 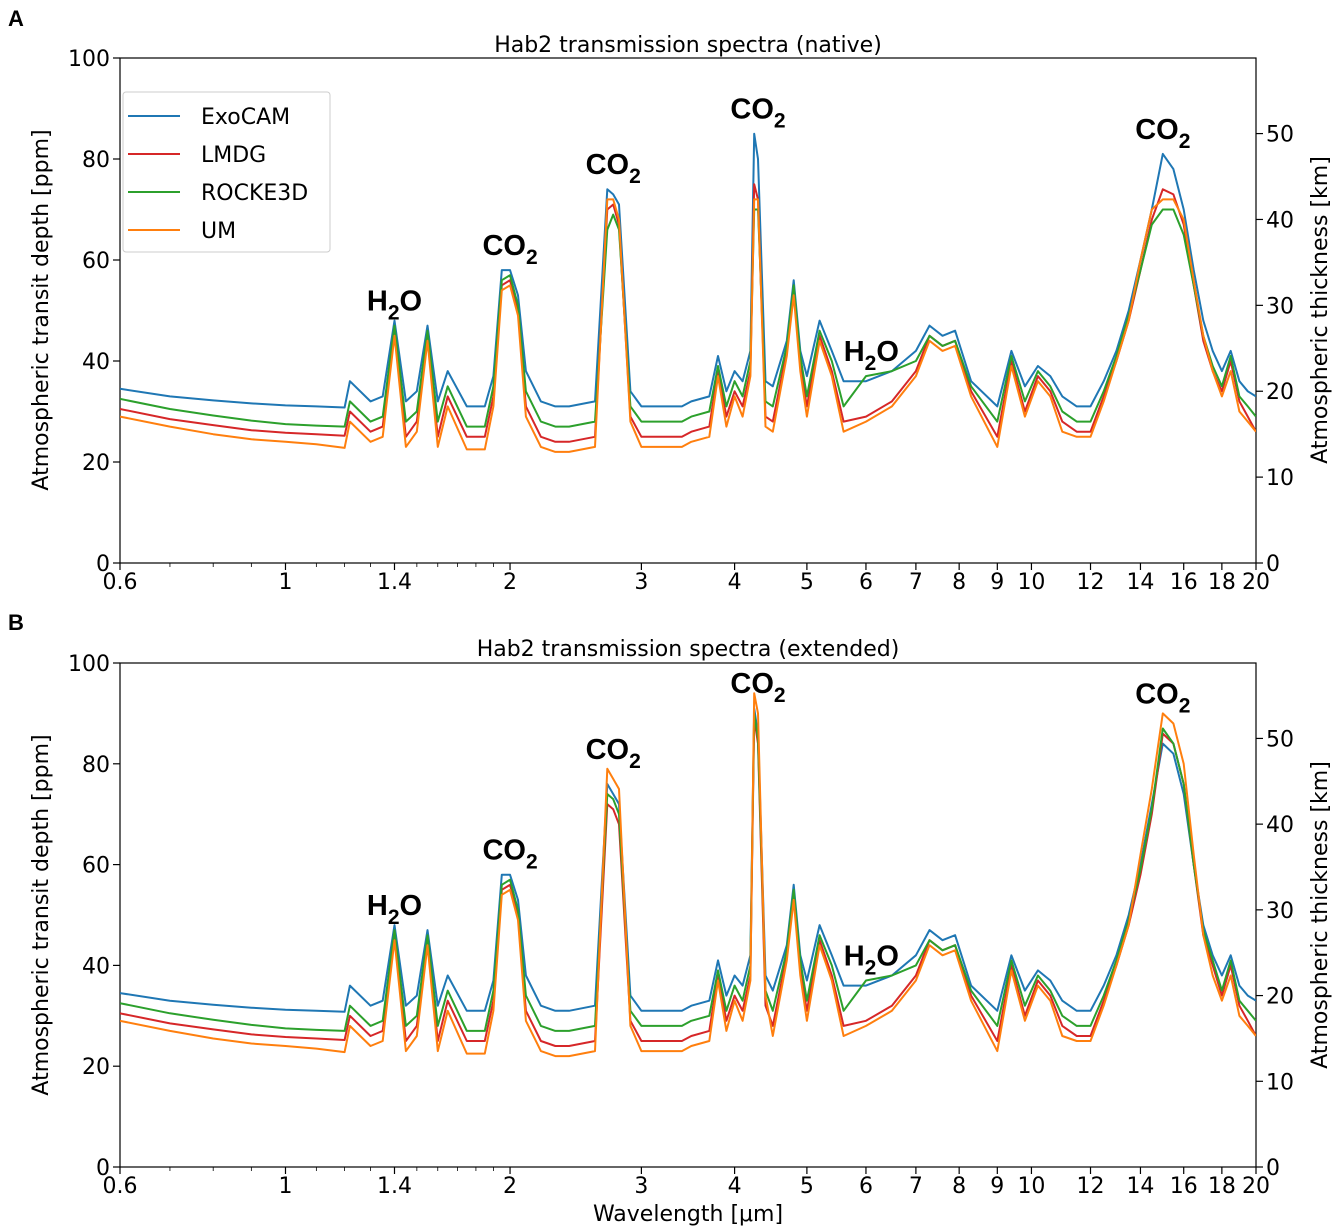 What do you see at coordinates (16, 622) in the screenshot?
I see `panel-letter: B` at bounding box center [16, 622].